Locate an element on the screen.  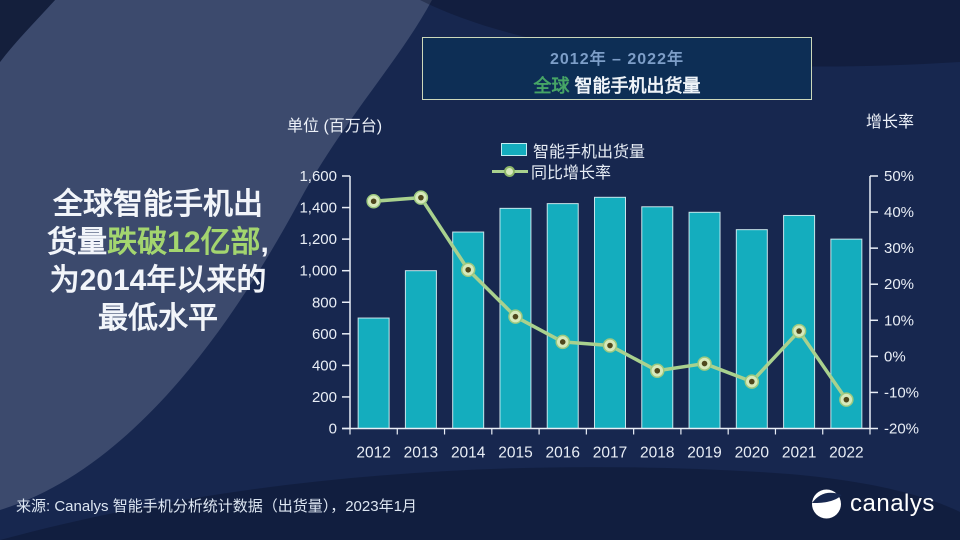
bar-2019 is located at coordinates (704, 320).